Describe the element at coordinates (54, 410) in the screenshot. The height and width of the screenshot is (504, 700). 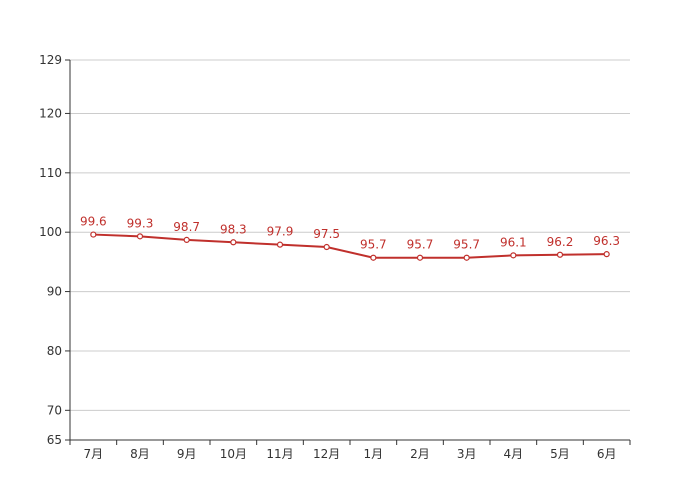
I see `y-tick-label: 70` at that location.